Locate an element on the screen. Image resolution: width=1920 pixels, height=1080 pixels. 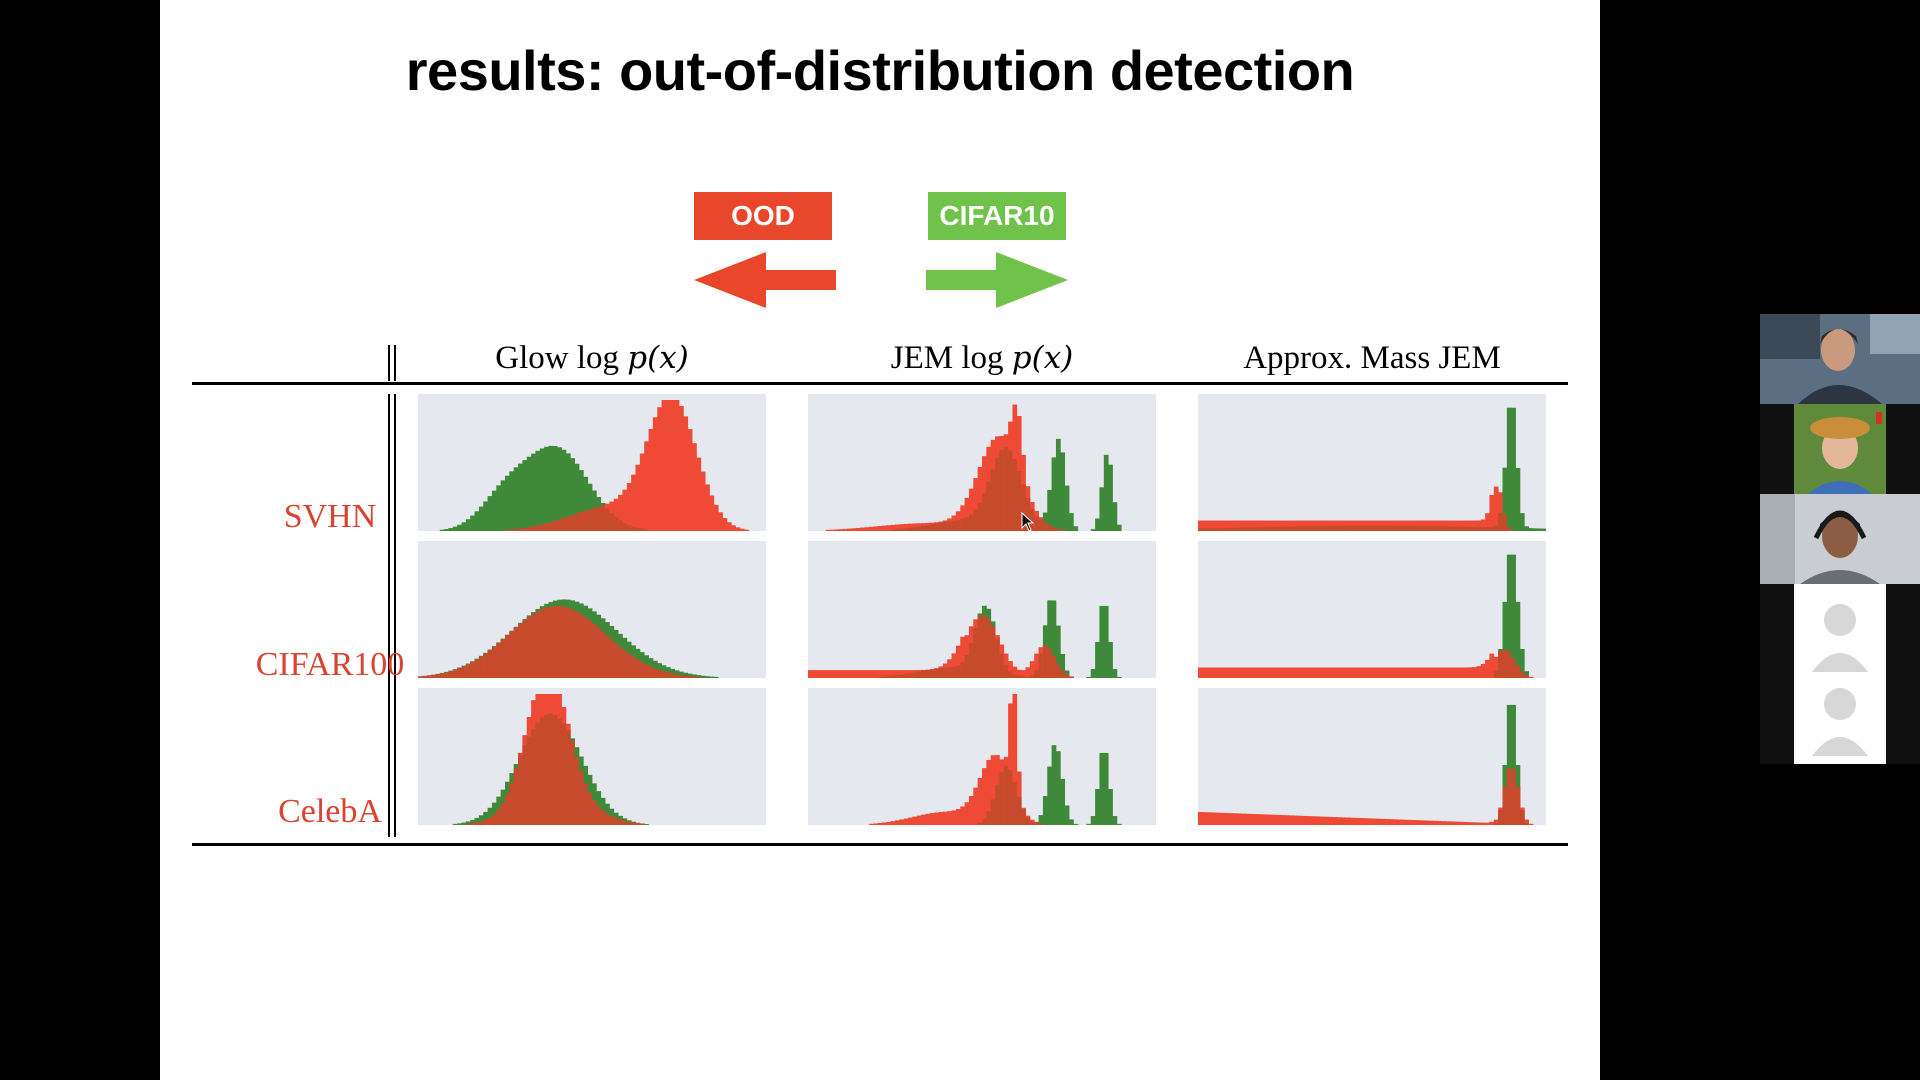
left-arrow-icon is located at coordinates (765, 280).